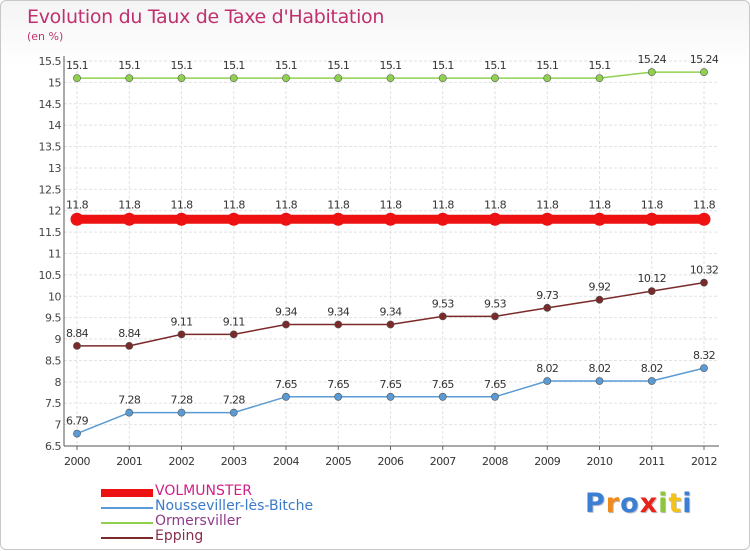  What do you see at coordinates (54, 296) in the screenshot?
I see `y-tick-label: 10` at bounding box center [54, 296].